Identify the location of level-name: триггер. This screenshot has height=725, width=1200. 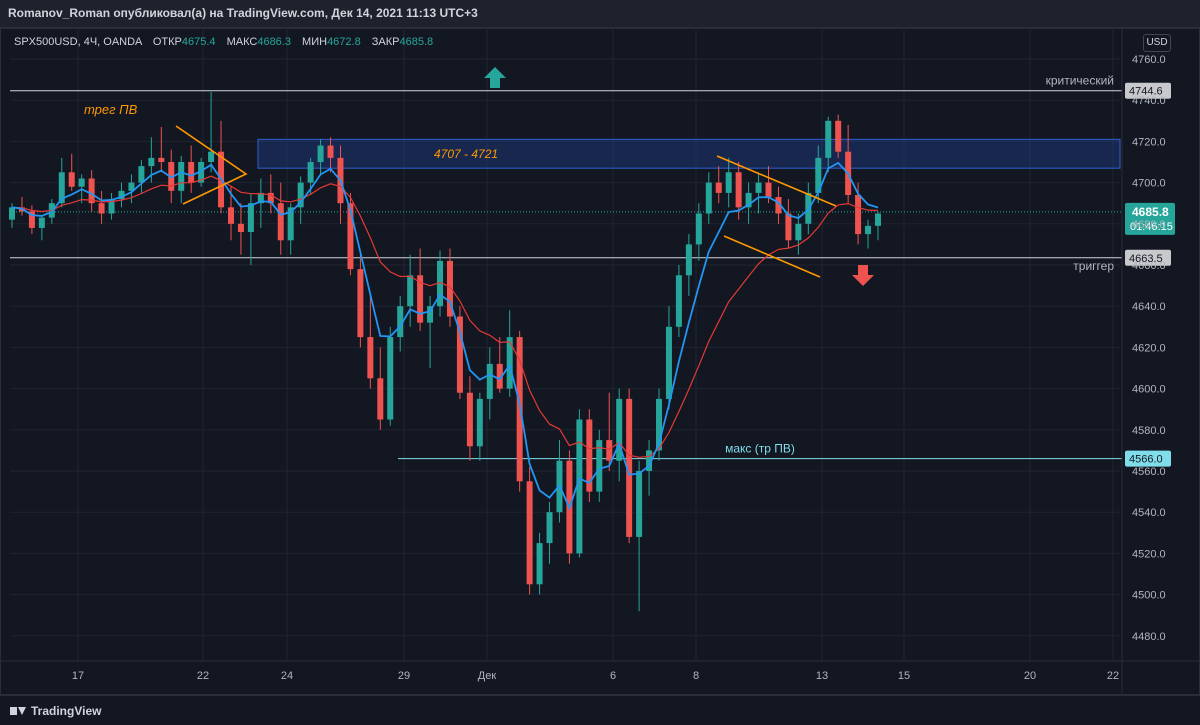
(1093, 266).